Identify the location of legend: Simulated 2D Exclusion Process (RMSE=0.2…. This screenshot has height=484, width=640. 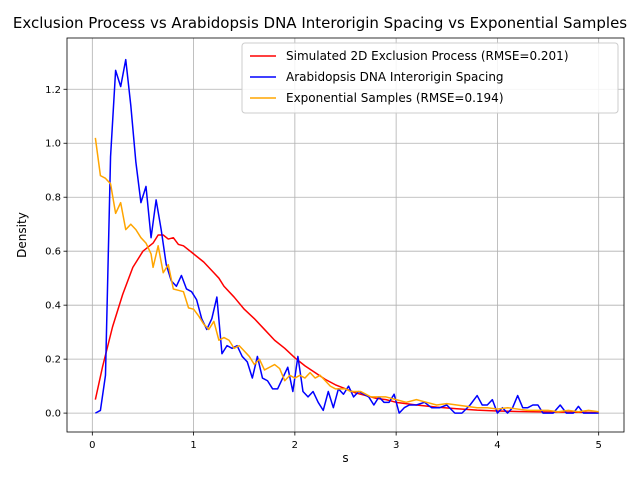
(430, 78).